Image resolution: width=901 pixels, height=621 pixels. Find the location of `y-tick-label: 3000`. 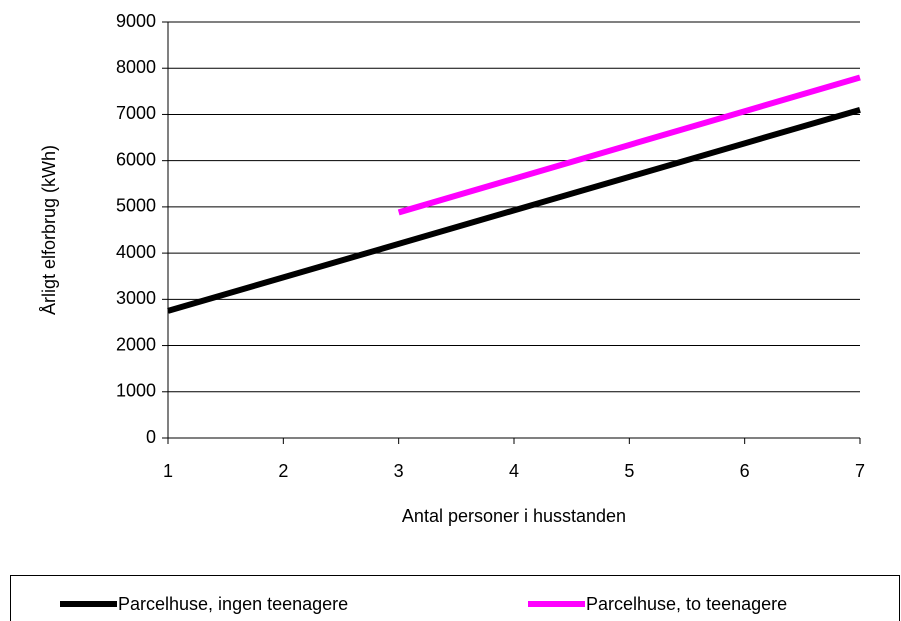

y-tick-label: 3000 is located at coordinates (136, 298).